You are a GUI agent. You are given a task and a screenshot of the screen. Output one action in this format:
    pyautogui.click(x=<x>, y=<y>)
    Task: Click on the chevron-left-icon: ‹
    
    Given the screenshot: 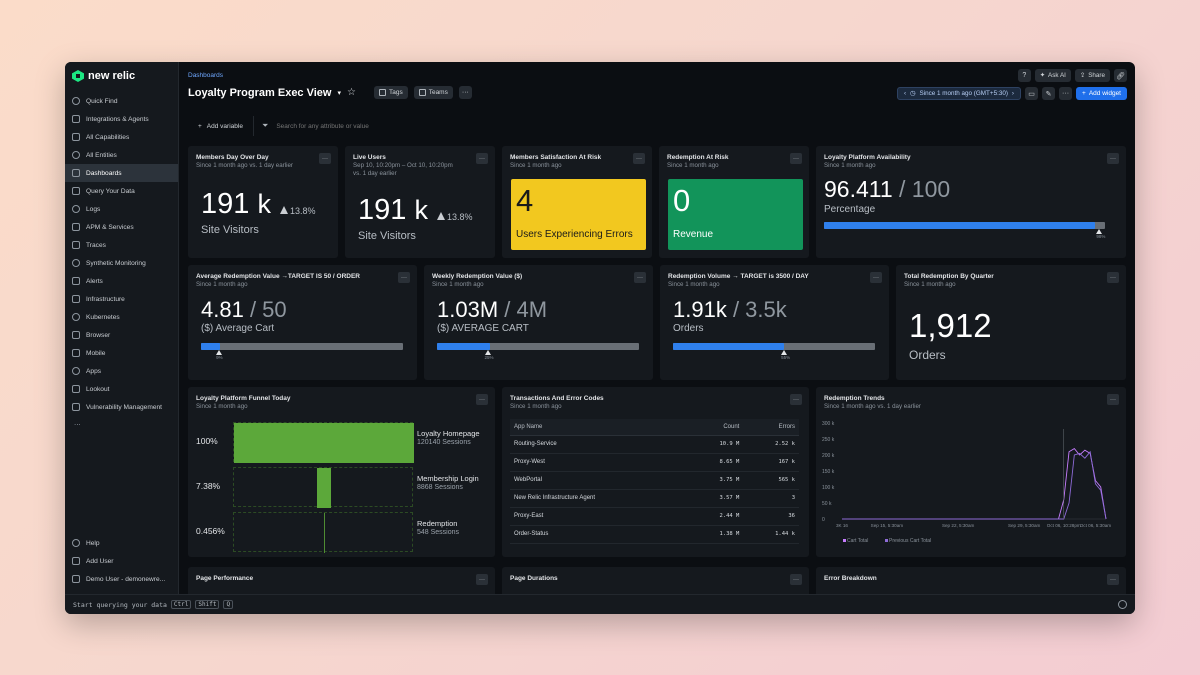 What is the action you would take?
    pyautogui.click(x=905, y=93)
    